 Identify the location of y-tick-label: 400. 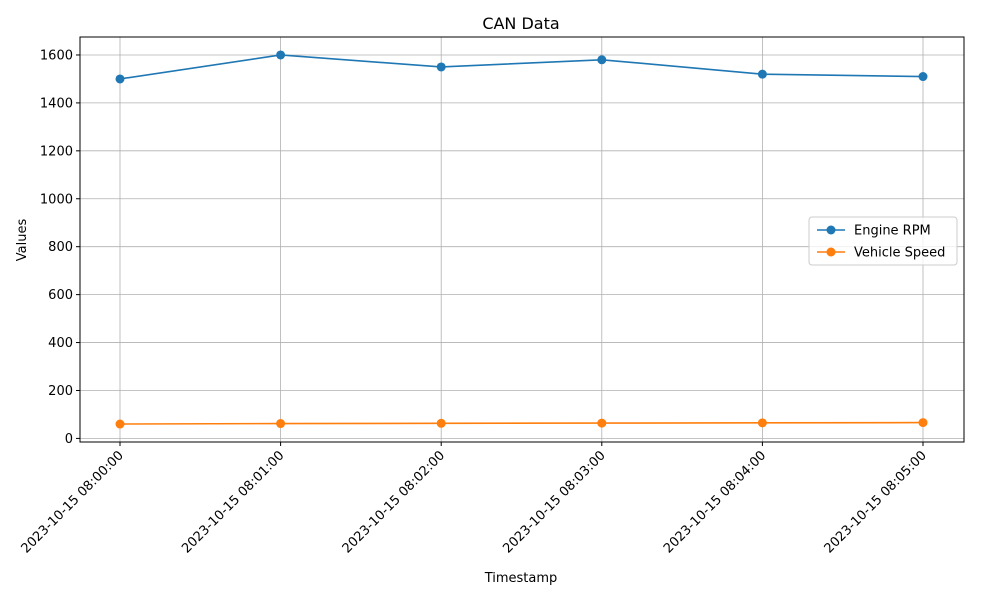
(60, 343).